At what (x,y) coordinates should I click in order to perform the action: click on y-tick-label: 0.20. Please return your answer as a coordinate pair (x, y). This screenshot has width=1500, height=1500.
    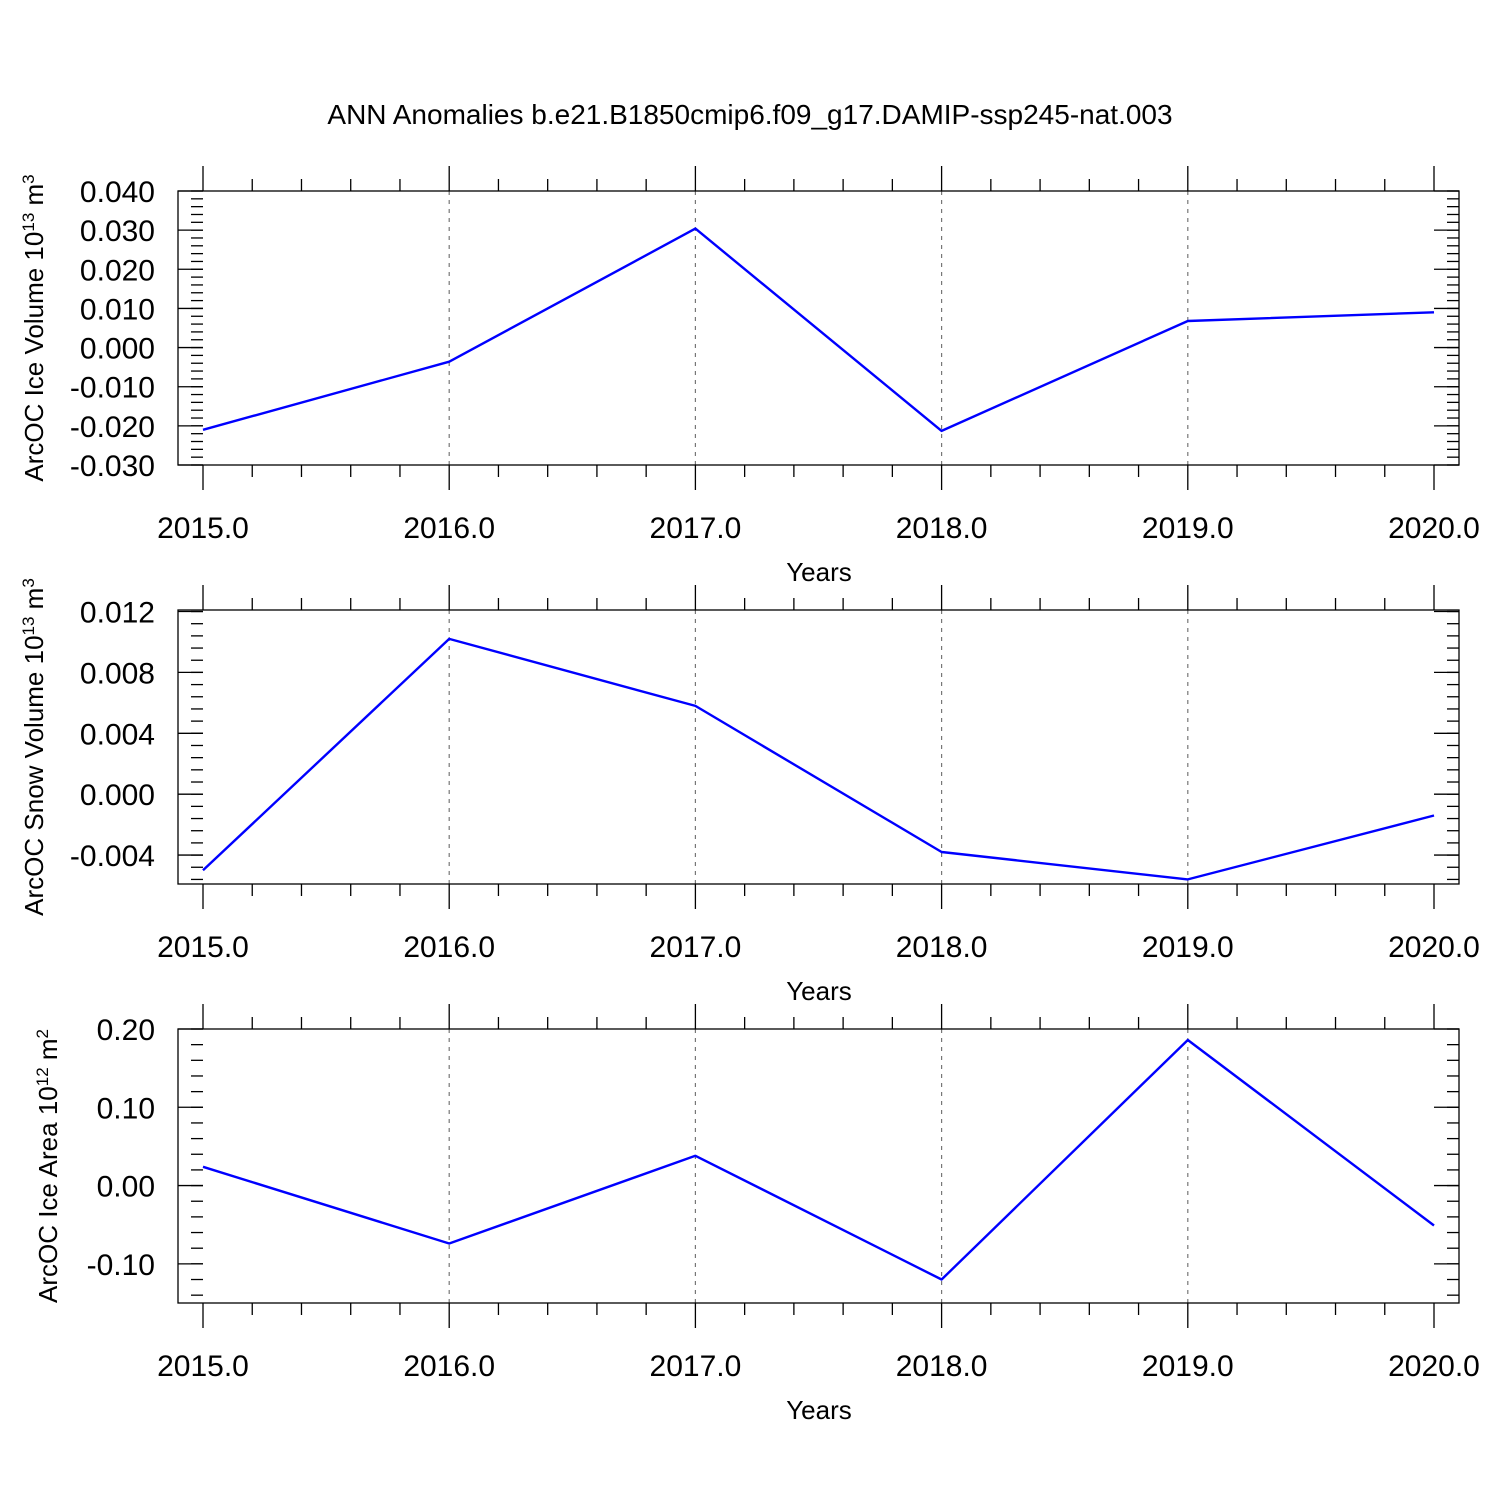
    Looking at the image, I should click on (126, 1030).